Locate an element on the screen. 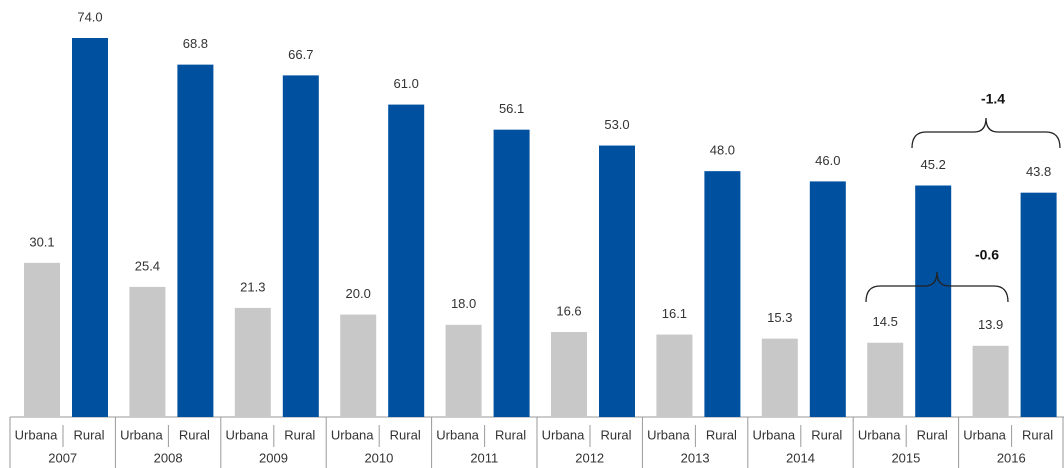 This screenshot has width=1064, height=468. value-label: 74.0 is located at coordinates (89, 16).